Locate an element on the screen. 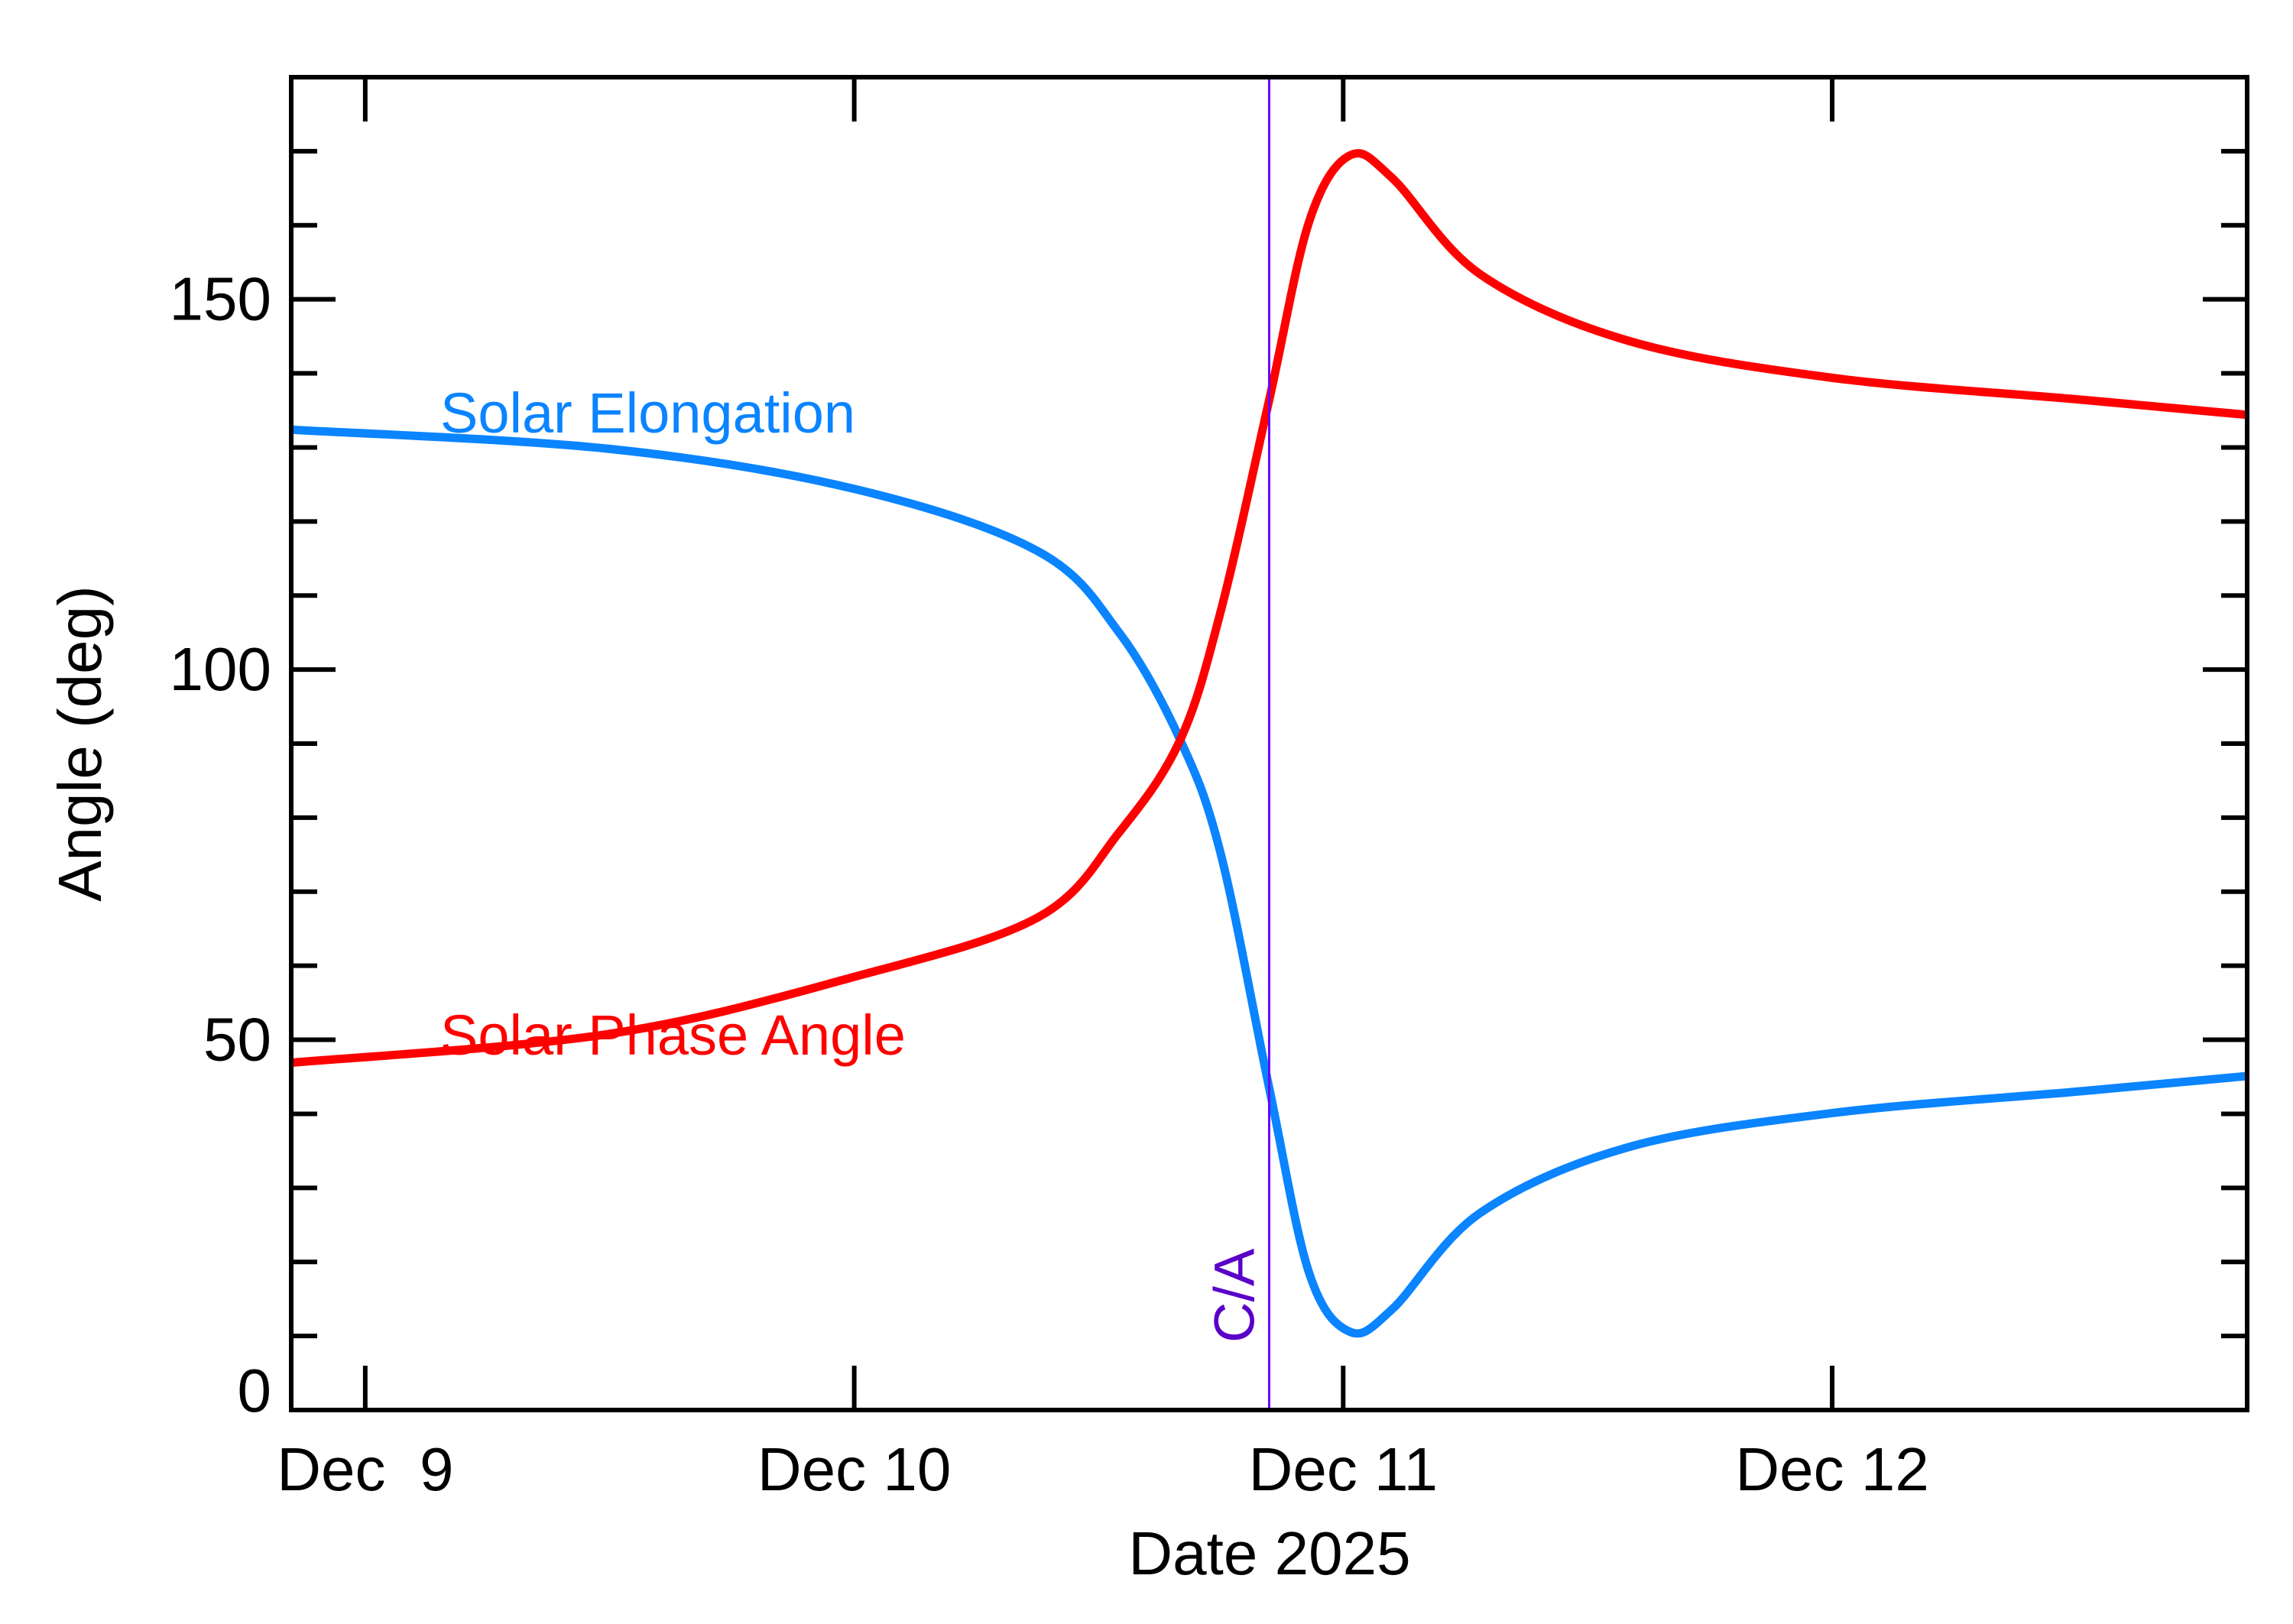 The width and height of the screenshot is (2293, 1624). y-tick-label: 50 is located at coordinates (237, 1040).